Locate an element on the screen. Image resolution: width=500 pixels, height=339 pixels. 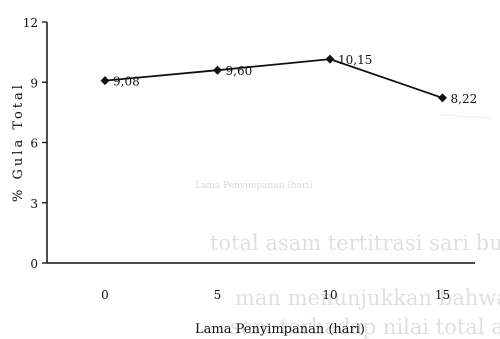
data-label: 9,60 is located at coordinates (239, 71).